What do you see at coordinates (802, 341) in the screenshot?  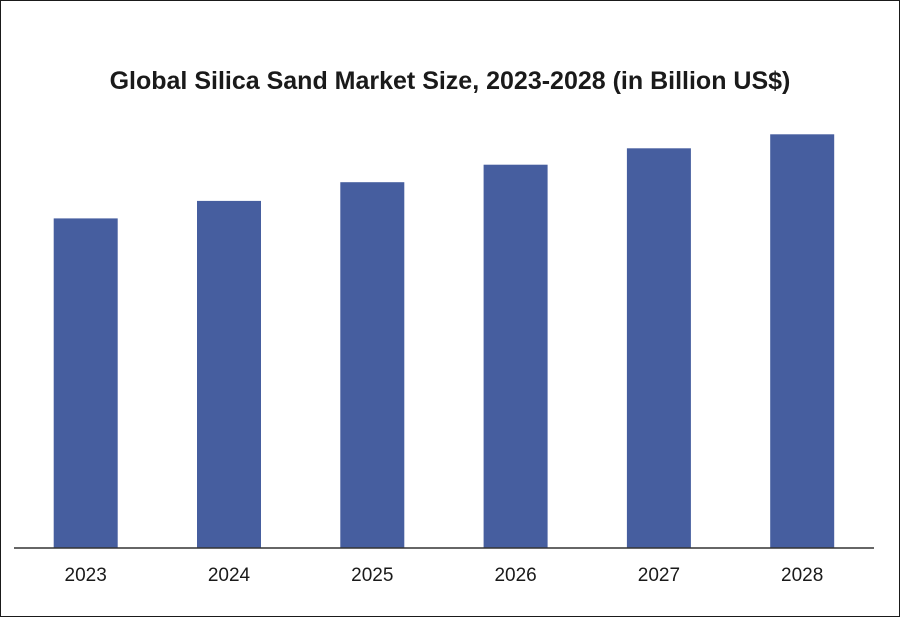 I see `bar-2028` at bounding box center [802, 341].